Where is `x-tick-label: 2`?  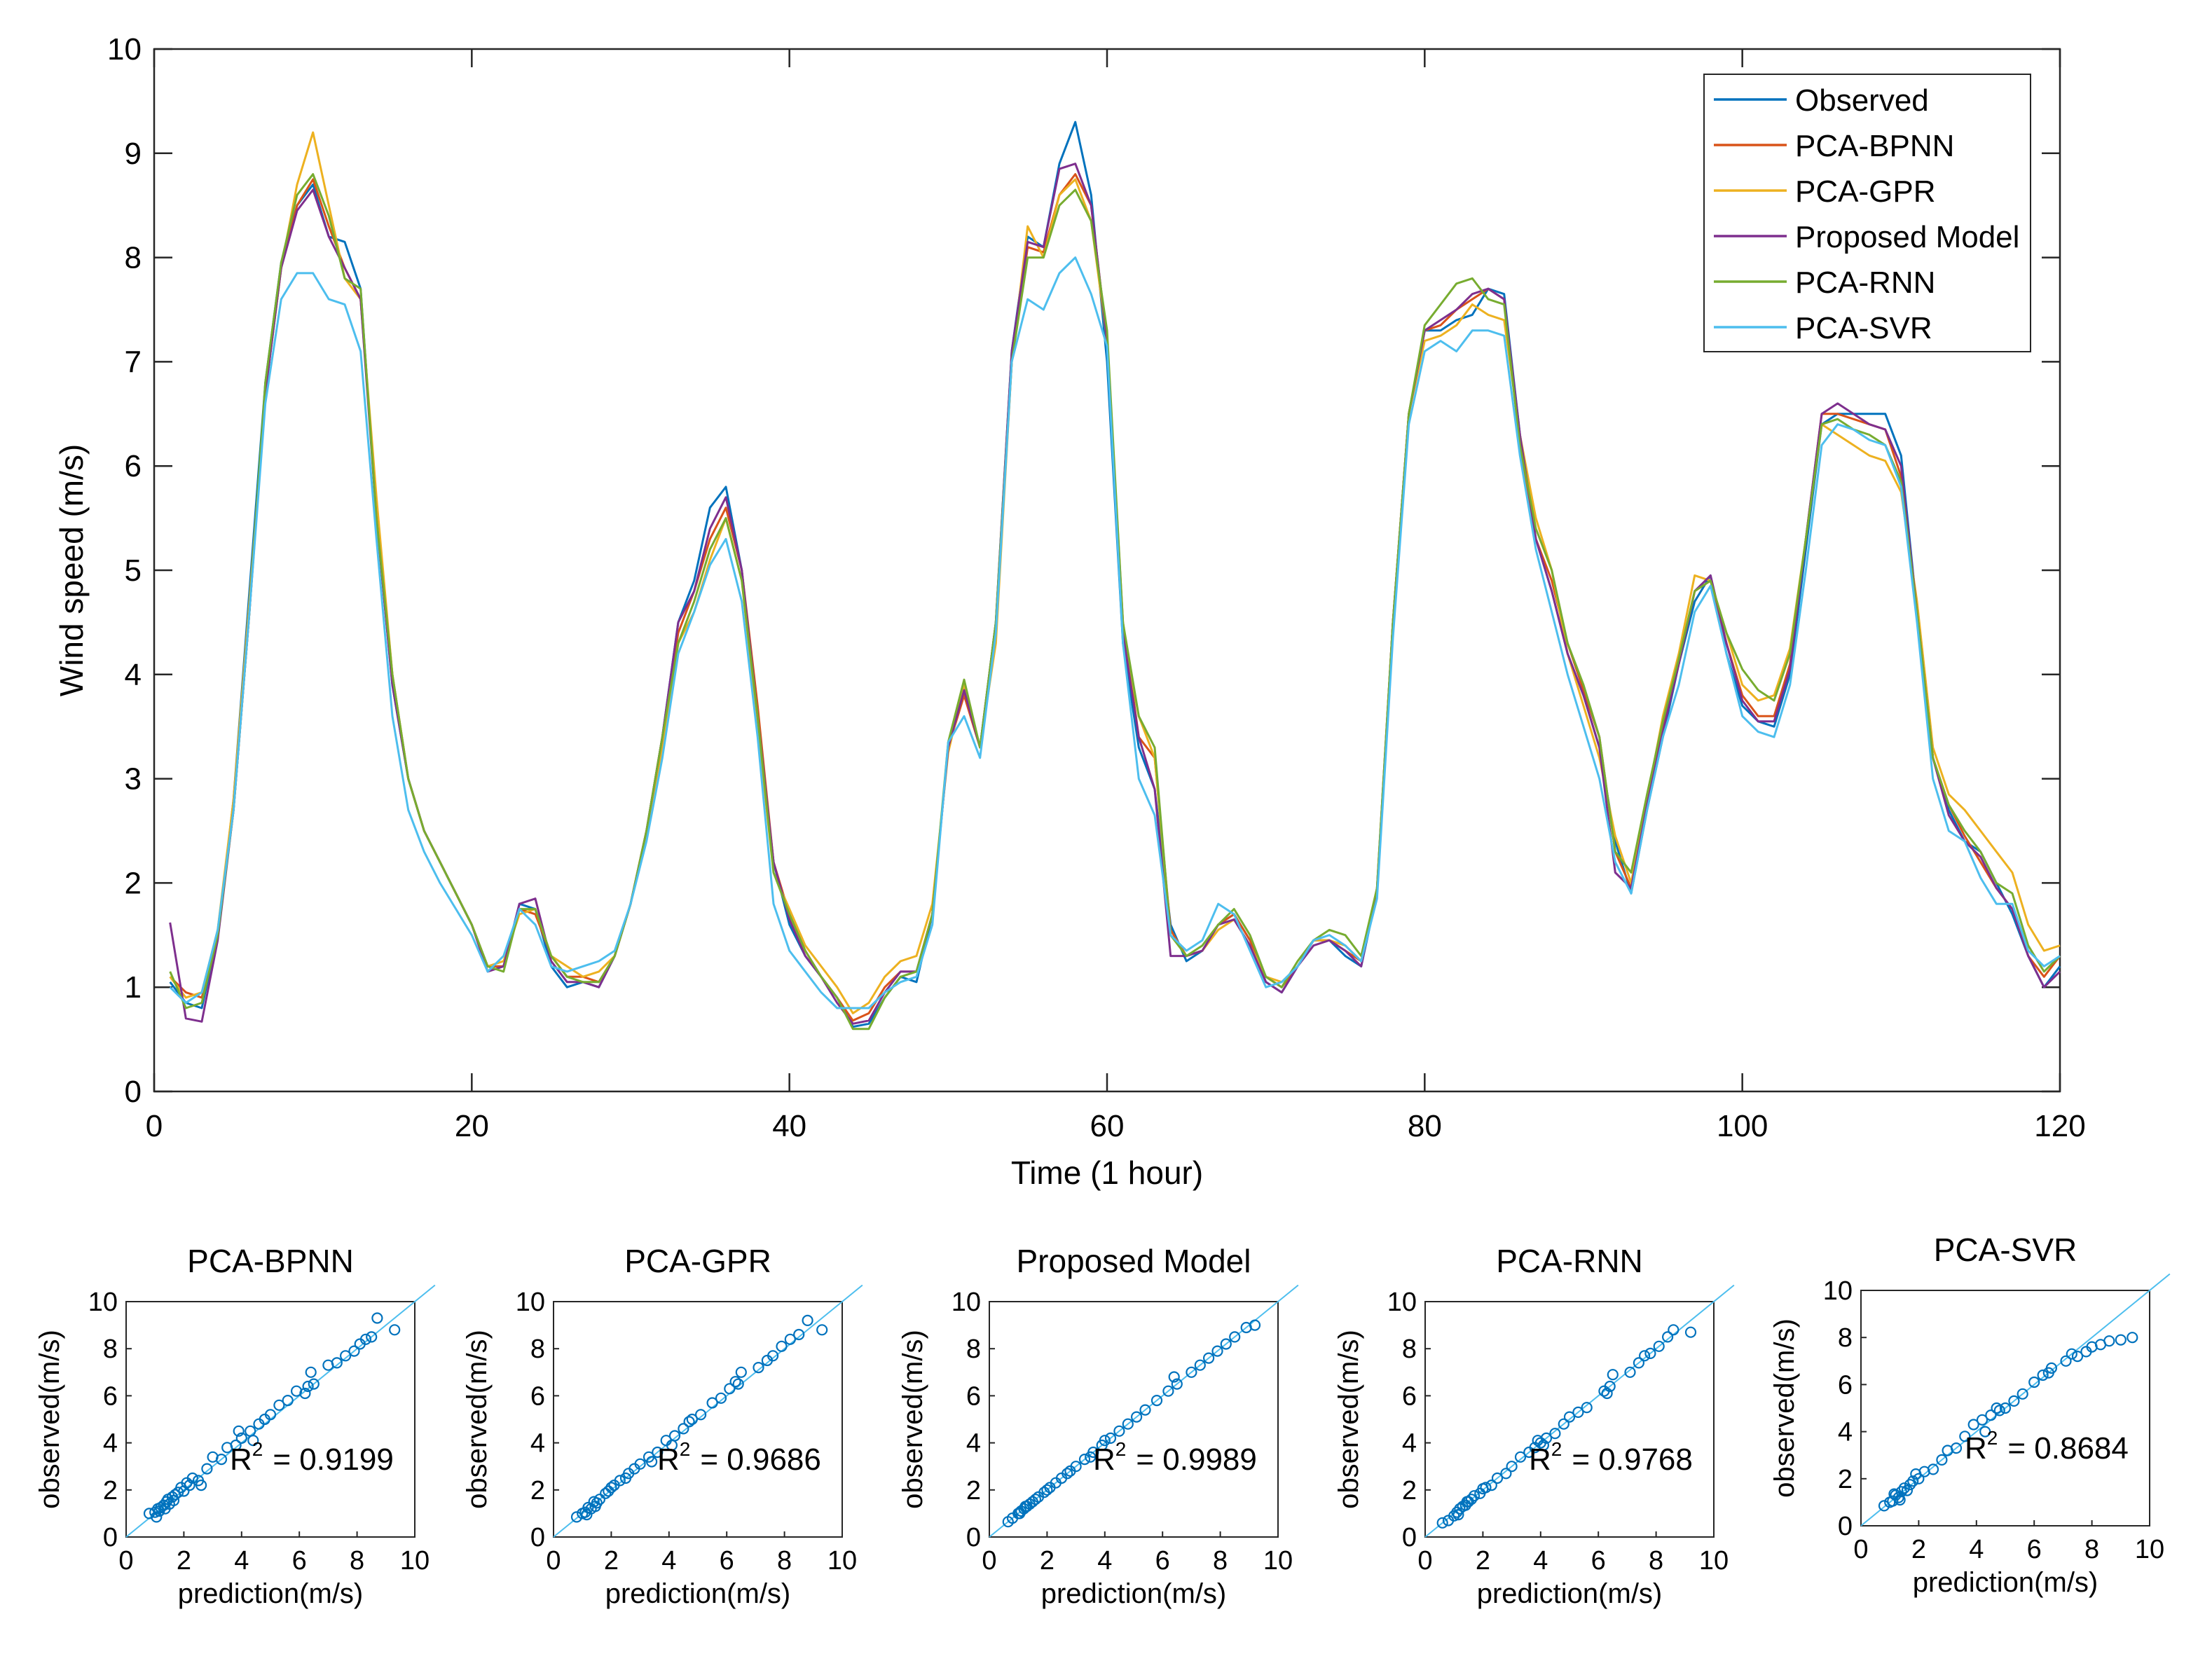
x-tick-label: 2 is located at coordinates (184, 1561).